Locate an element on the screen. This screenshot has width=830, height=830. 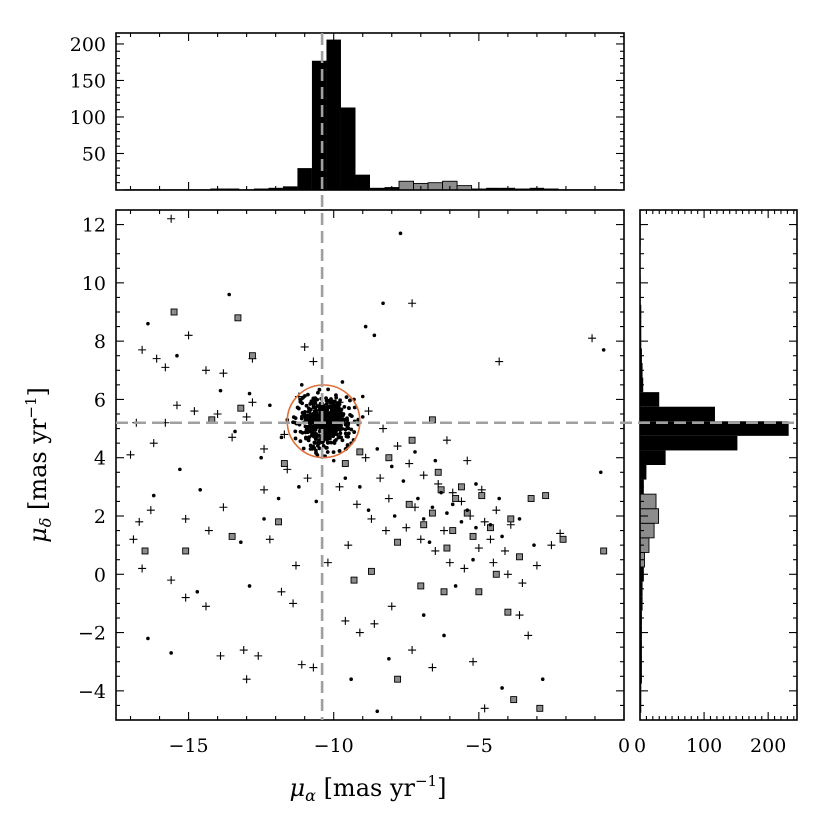
right-x-tick-label: 0 is located at coordinates (640, 746).